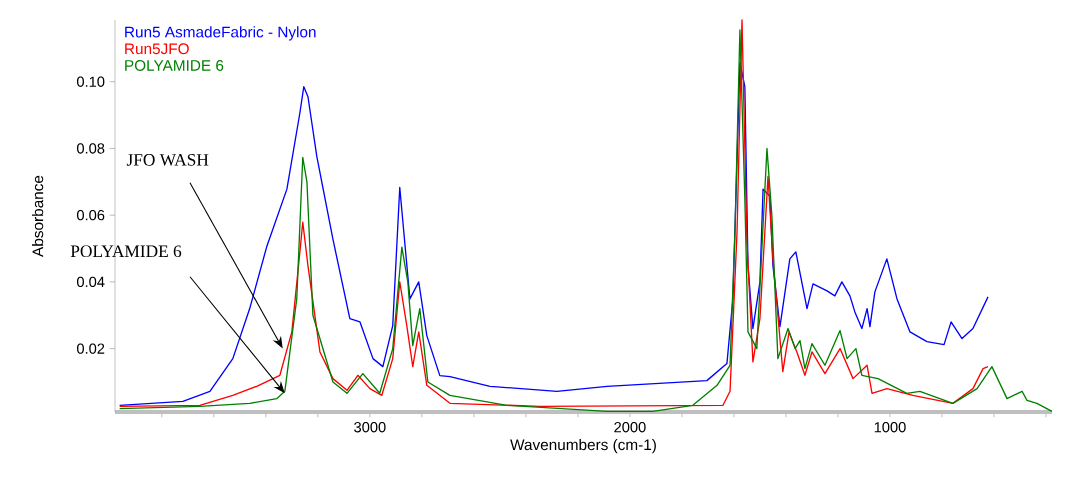 The image size is (1078, 489). I want to click on y-axis-title: Absorbance, so click(38, 216).